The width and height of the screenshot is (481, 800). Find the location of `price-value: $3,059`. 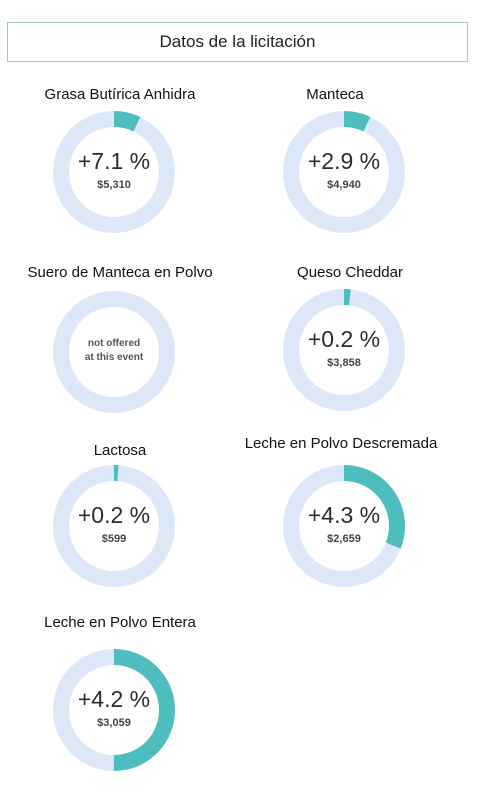

price-value: $3,059 is located at coordinates (114, 723).